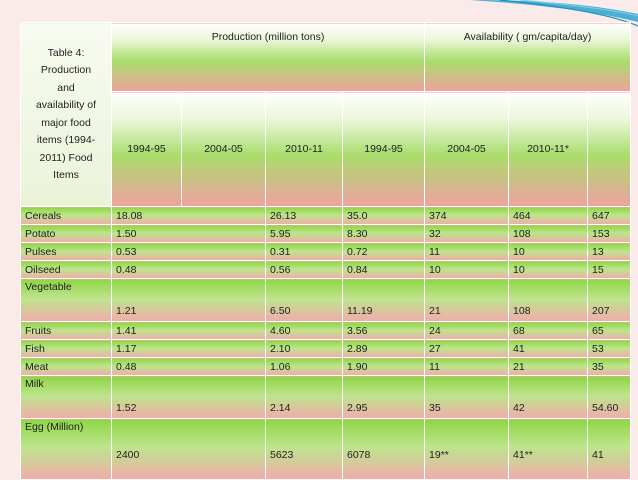 The width and height of the screenshot is (638, 480). Describe the element at coordinates (66, 215) in the screenshot. I see `row-label: Cereals` at that location.